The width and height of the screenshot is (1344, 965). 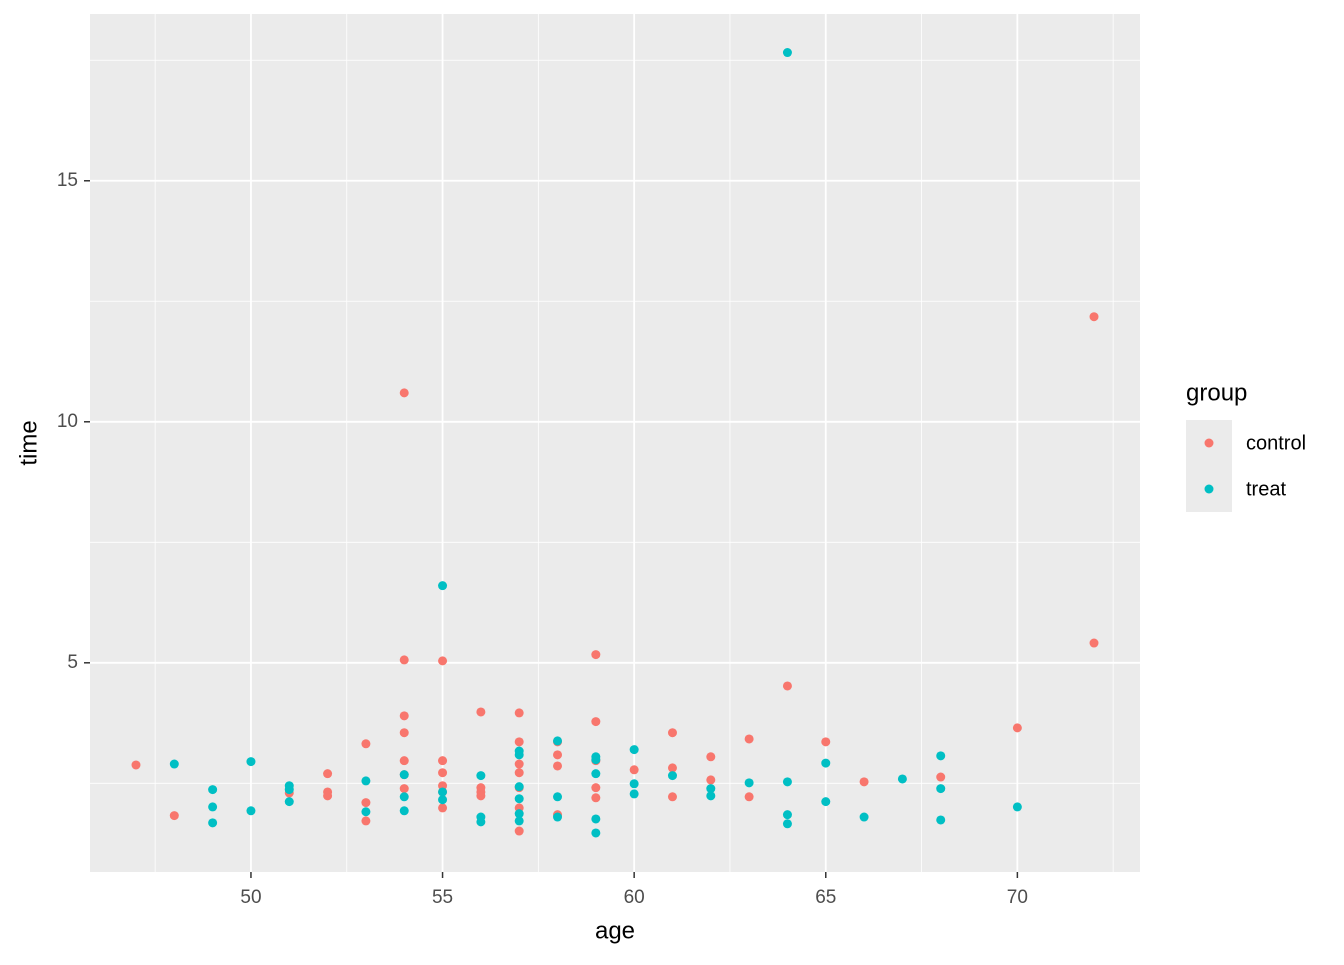 I want to click on legend-marker, so click(x=1209, y=443).